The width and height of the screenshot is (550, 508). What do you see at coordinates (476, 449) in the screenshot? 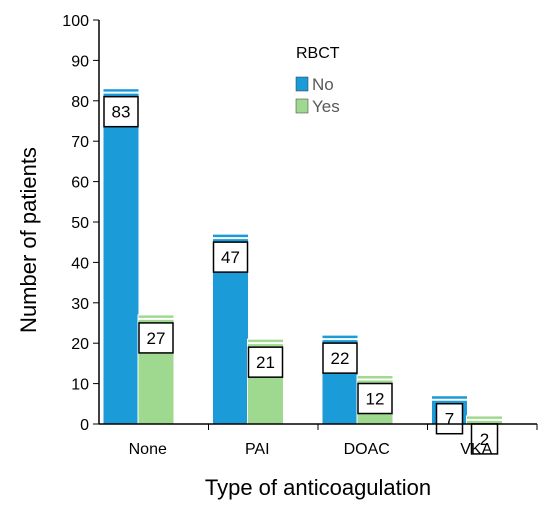
I see `x-tick-label: VKA` at bounding box center [476, 449].